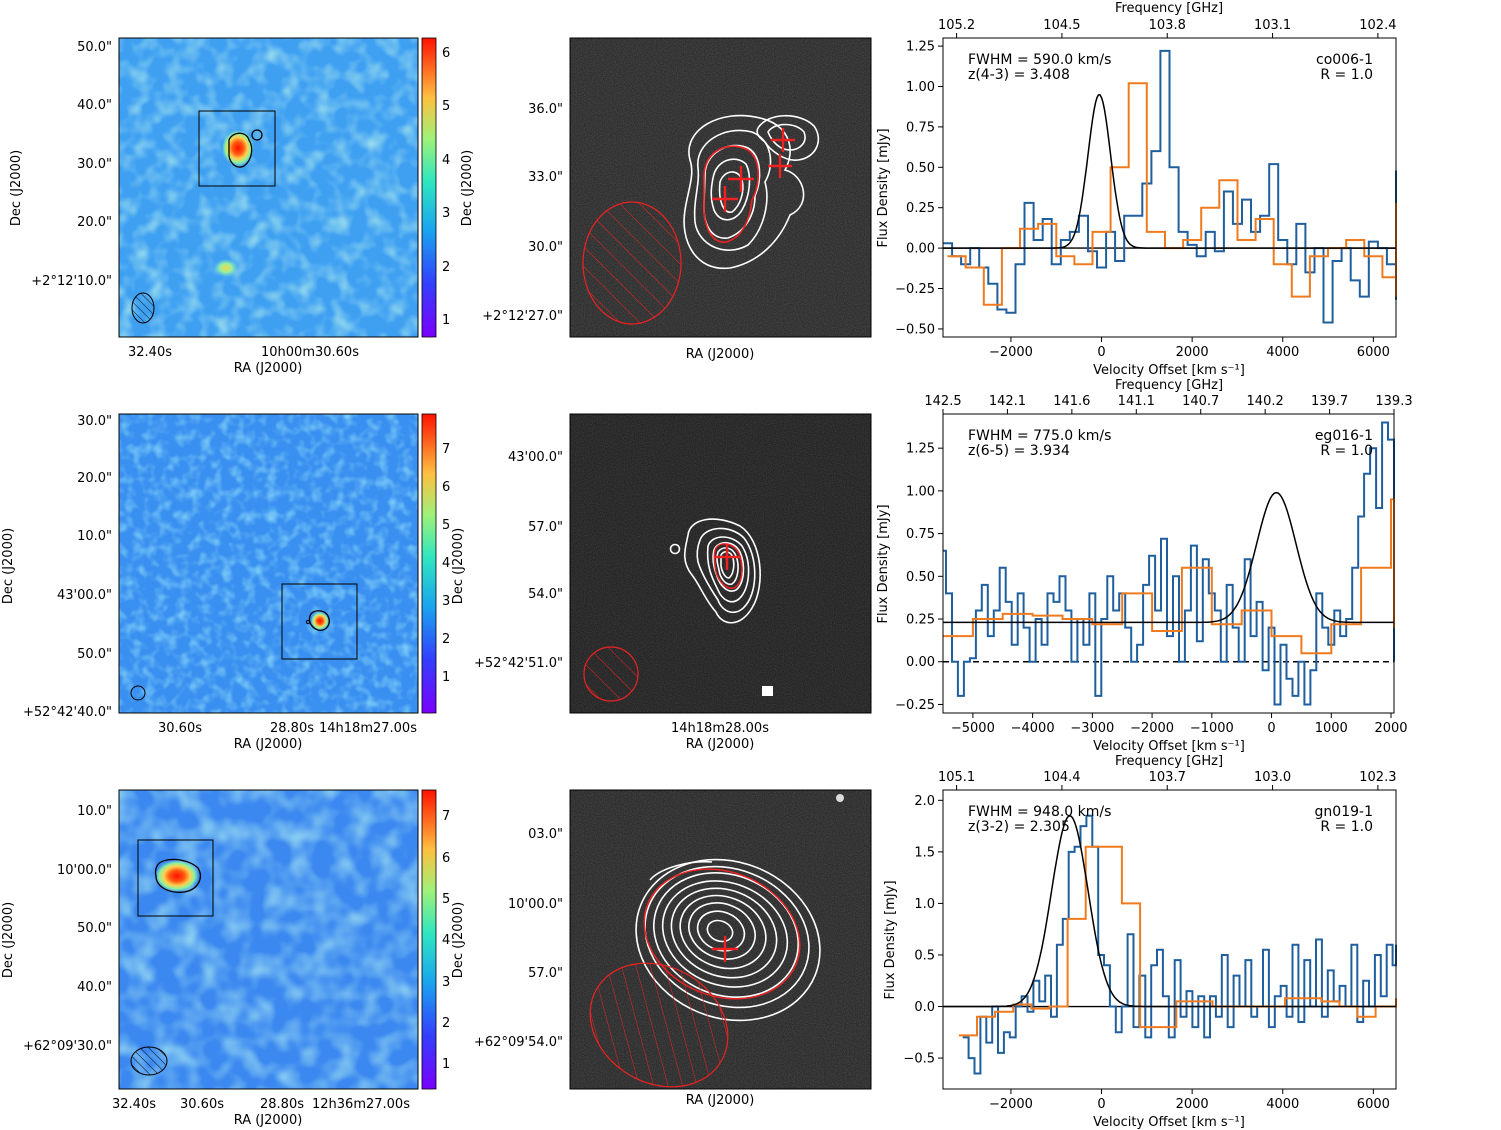  What do you see at coordinates (1019, 75) in the screenshot?
I see `redshift-label: z(4-3) = 3.408` at bounding box center [1019, 75].